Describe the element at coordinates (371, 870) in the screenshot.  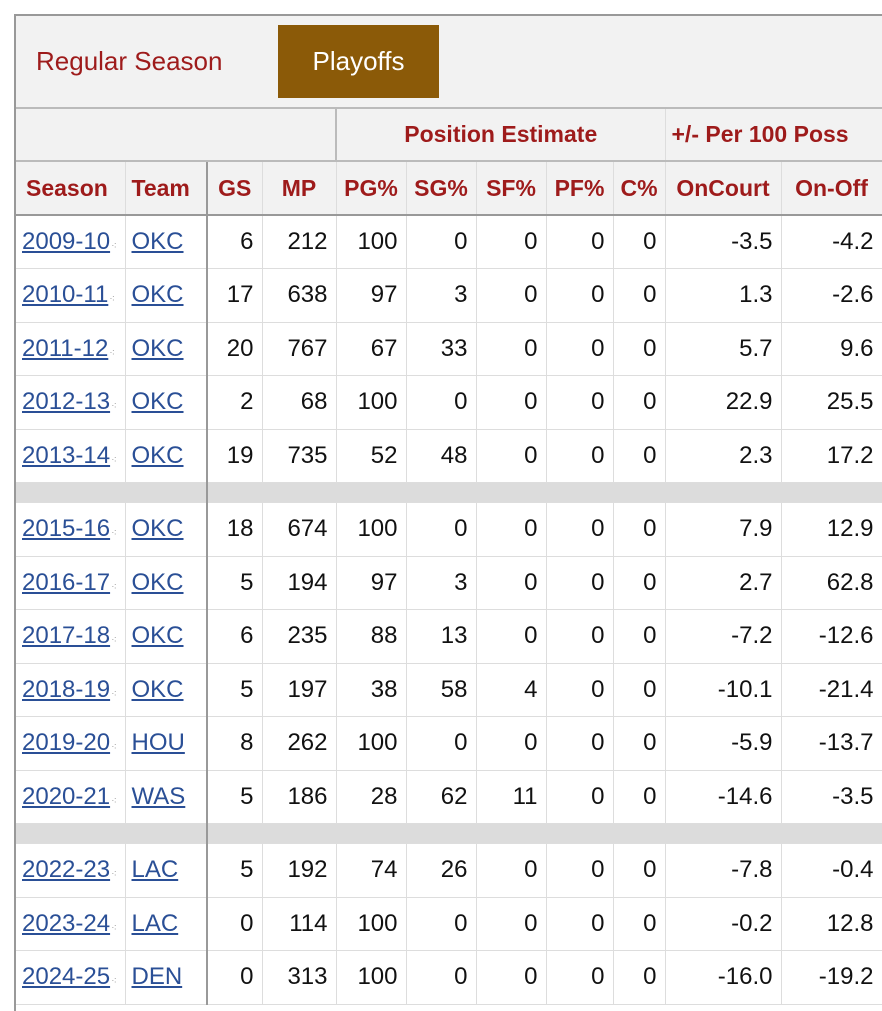
I see `cell-pg-pct: 74` at that location.